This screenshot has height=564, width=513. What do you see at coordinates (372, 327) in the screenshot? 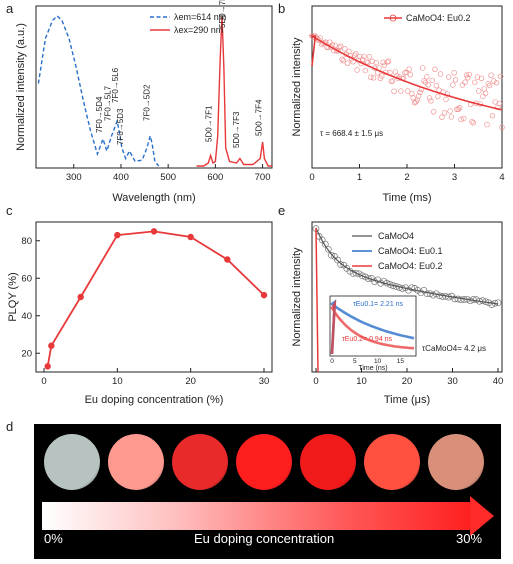
I see `inset-red-curve` at bounding box center [372, 327].